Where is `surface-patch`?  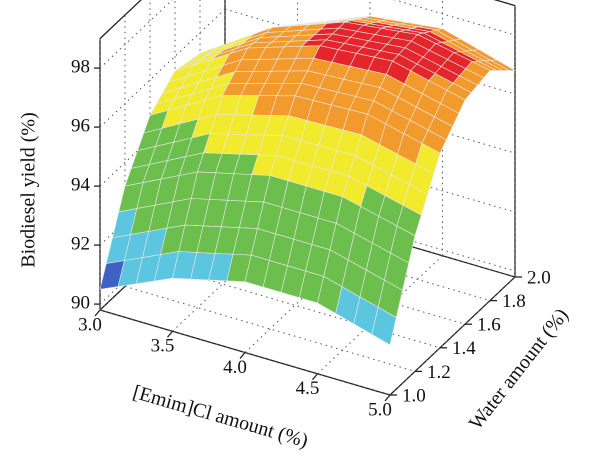
surface-patch is located at coordinates (384, 326).